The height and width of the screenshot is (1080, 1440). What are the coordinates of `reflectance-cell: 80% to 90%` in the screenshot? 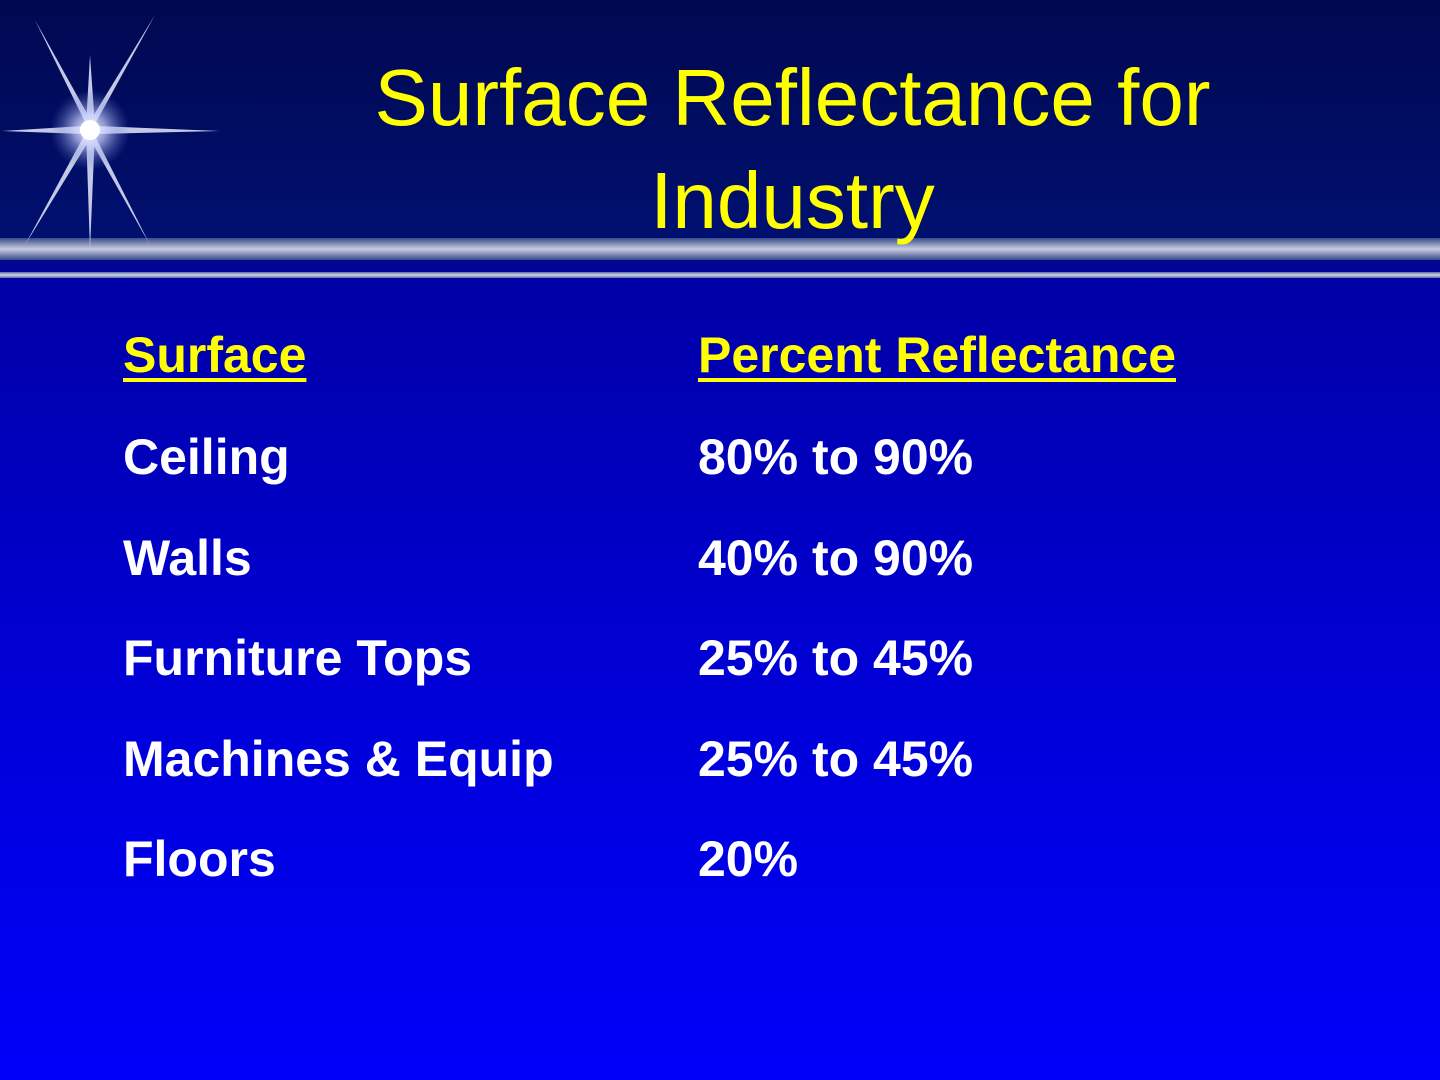 It's located at (836, 457).